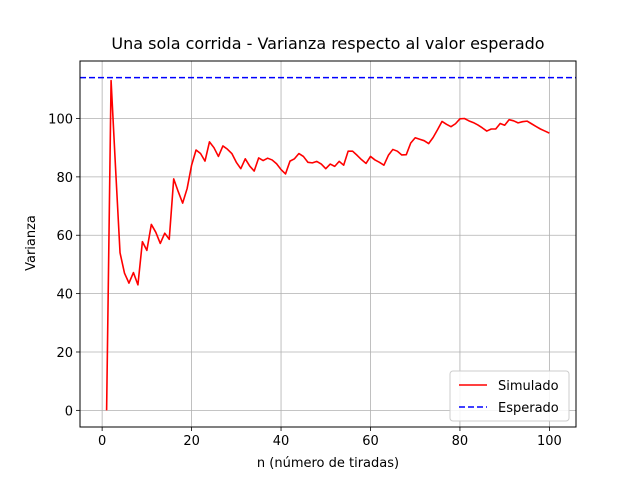 The height and width of the screenshot is (480, 640). I want to click on x-tick-label: 0, so click(102, 441).